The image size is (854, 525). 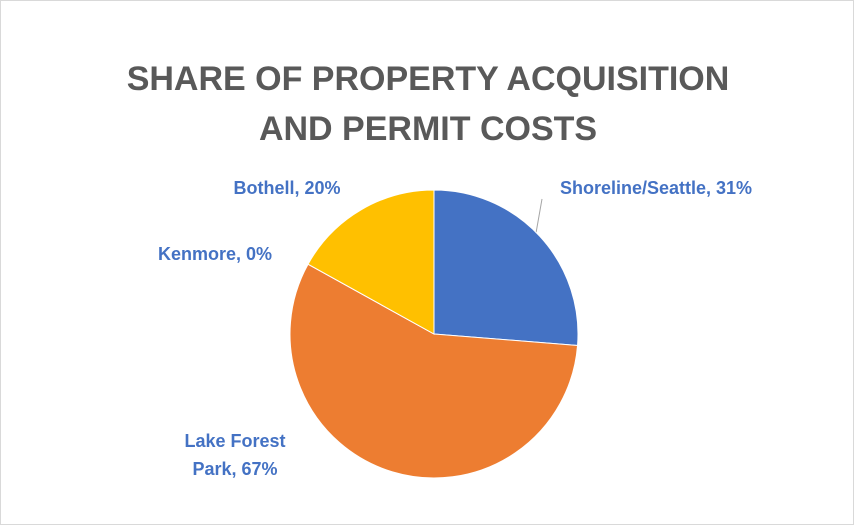 What do you see at coordinates (287, 188) in the screenshot?
I see `data-label: Bothell, 20%` at bounding box center [287, 188].